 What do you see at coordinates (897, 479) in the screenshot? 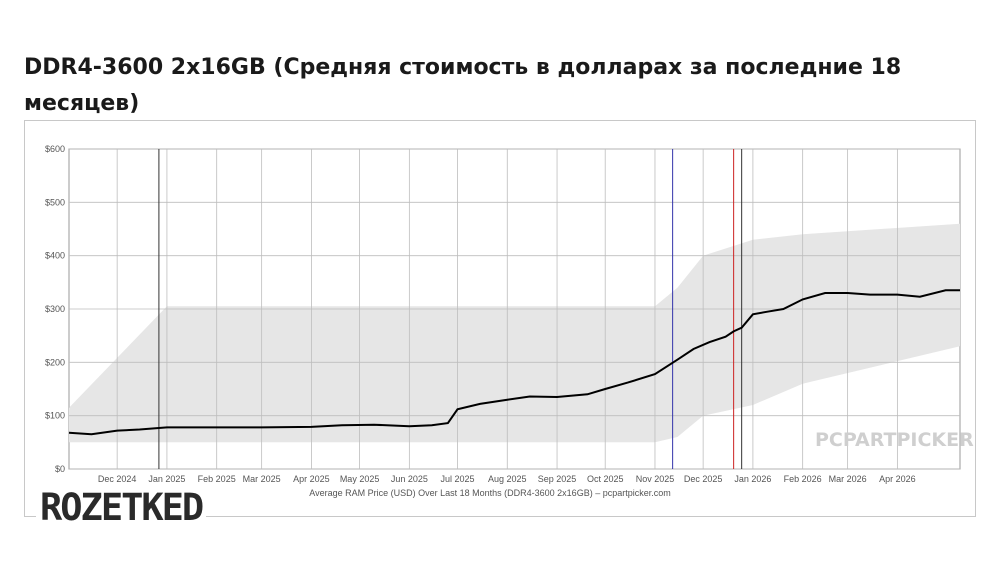
I see `x-tick-label: Apr 2026` at bounding box center [897, 479].